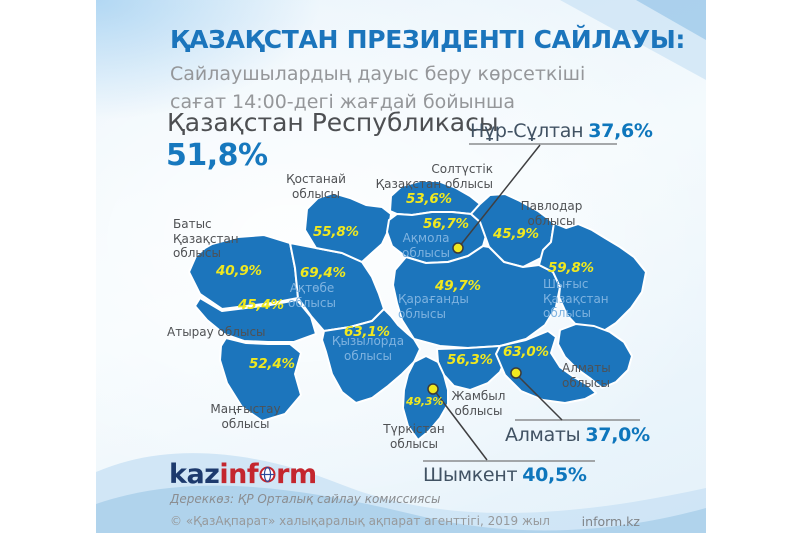  What do you see at coordinates (272, 364) in the screenshot?
I see `region-value-mangystau: 52,4%` at bounding box center [272, 364].